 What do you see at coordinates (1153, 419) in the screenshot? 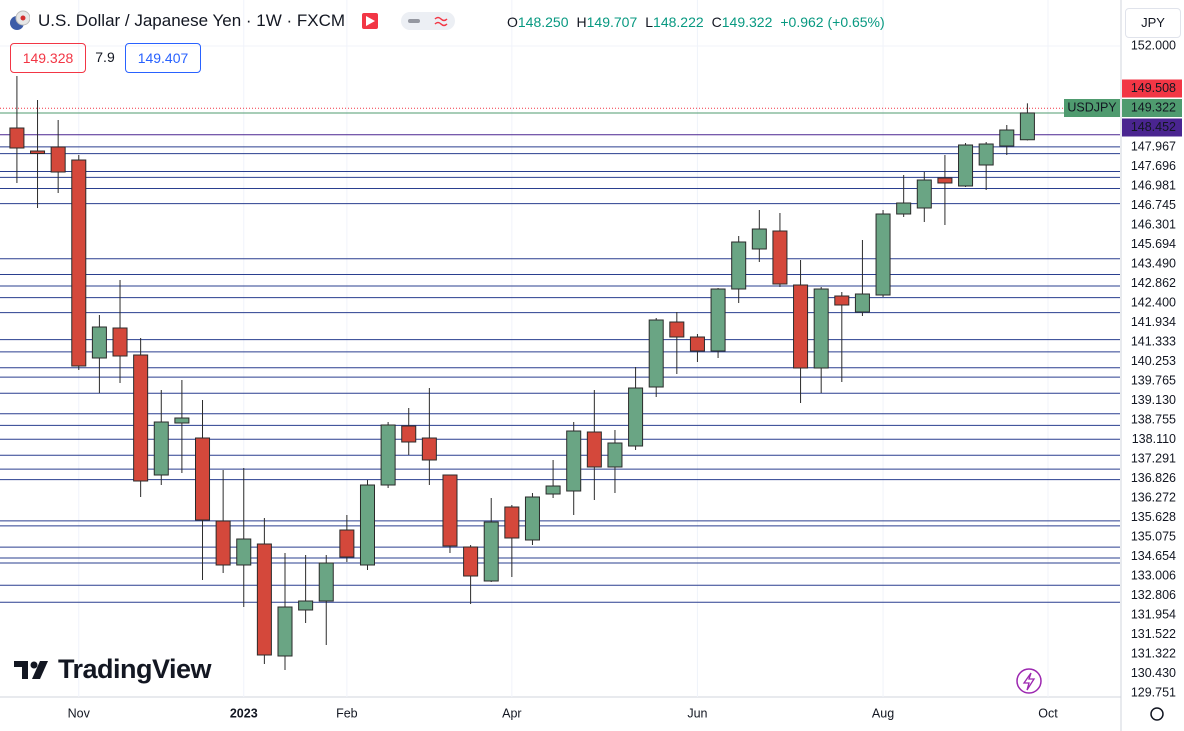
I see `level-label: 138.755` at bounding box center [1153, 419].